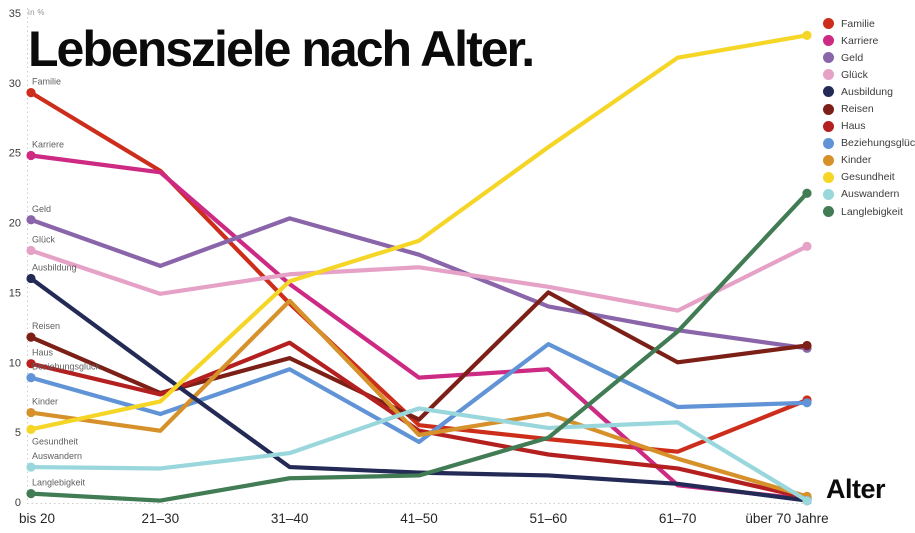  Describe the element at coordinates (853, 126) in the screenshot. I see `legend-label: Haus` at that location.